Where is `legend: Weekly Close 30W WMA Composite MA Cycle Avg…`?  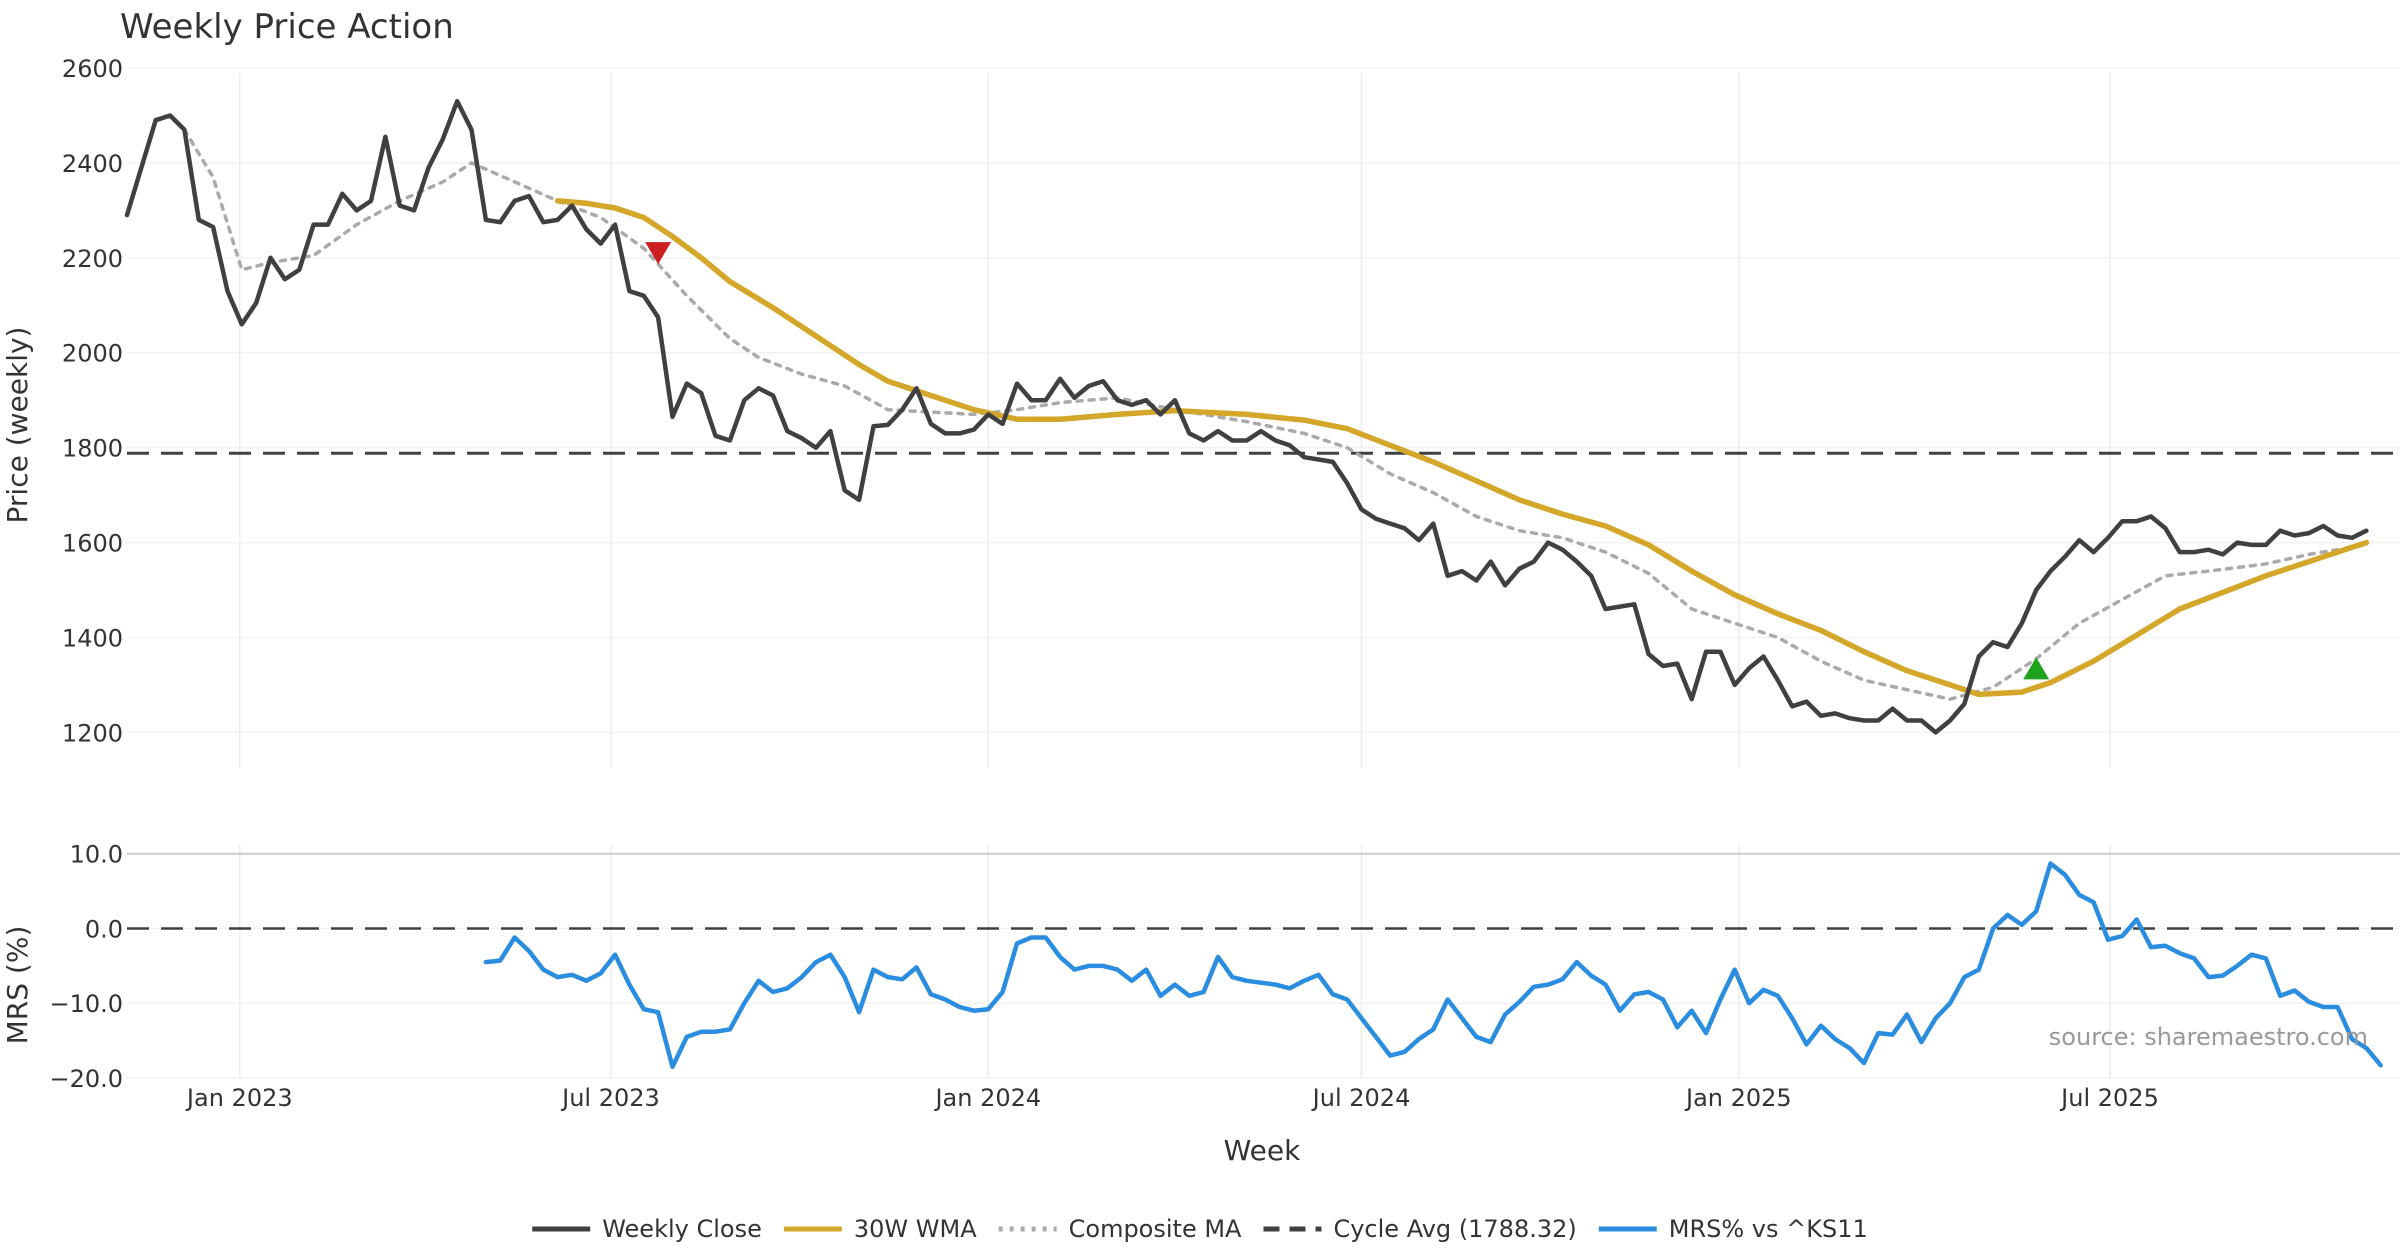
legend: Weekly Close 30W WMA Composite MA Cycle Avg… is located at coordinates (1200, 1229).